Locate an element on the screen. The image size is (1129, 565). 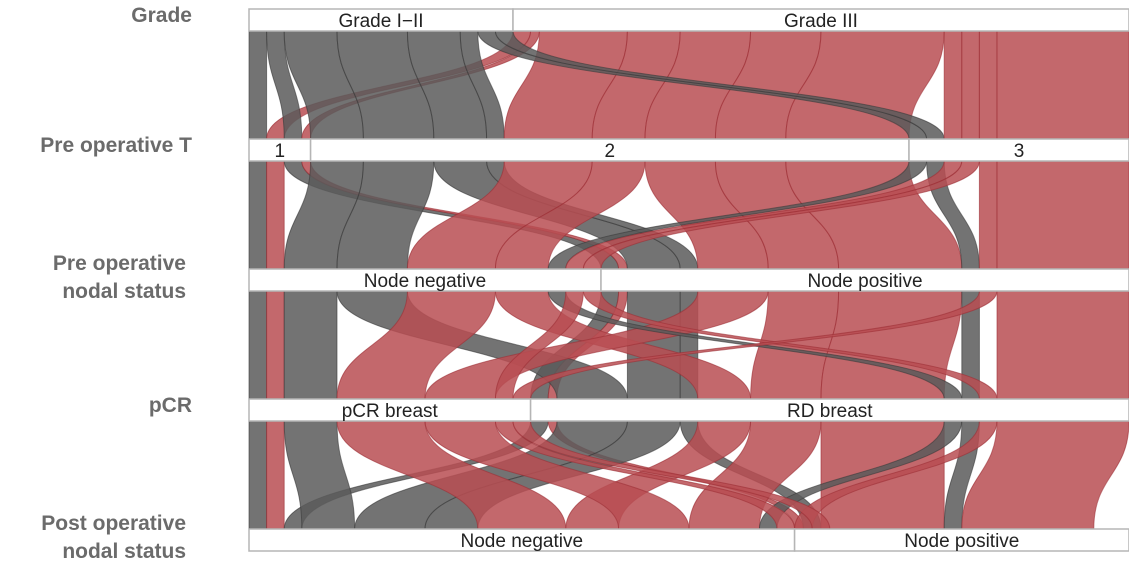
category-label: Grade I−II is located at coordinates (380, 21).